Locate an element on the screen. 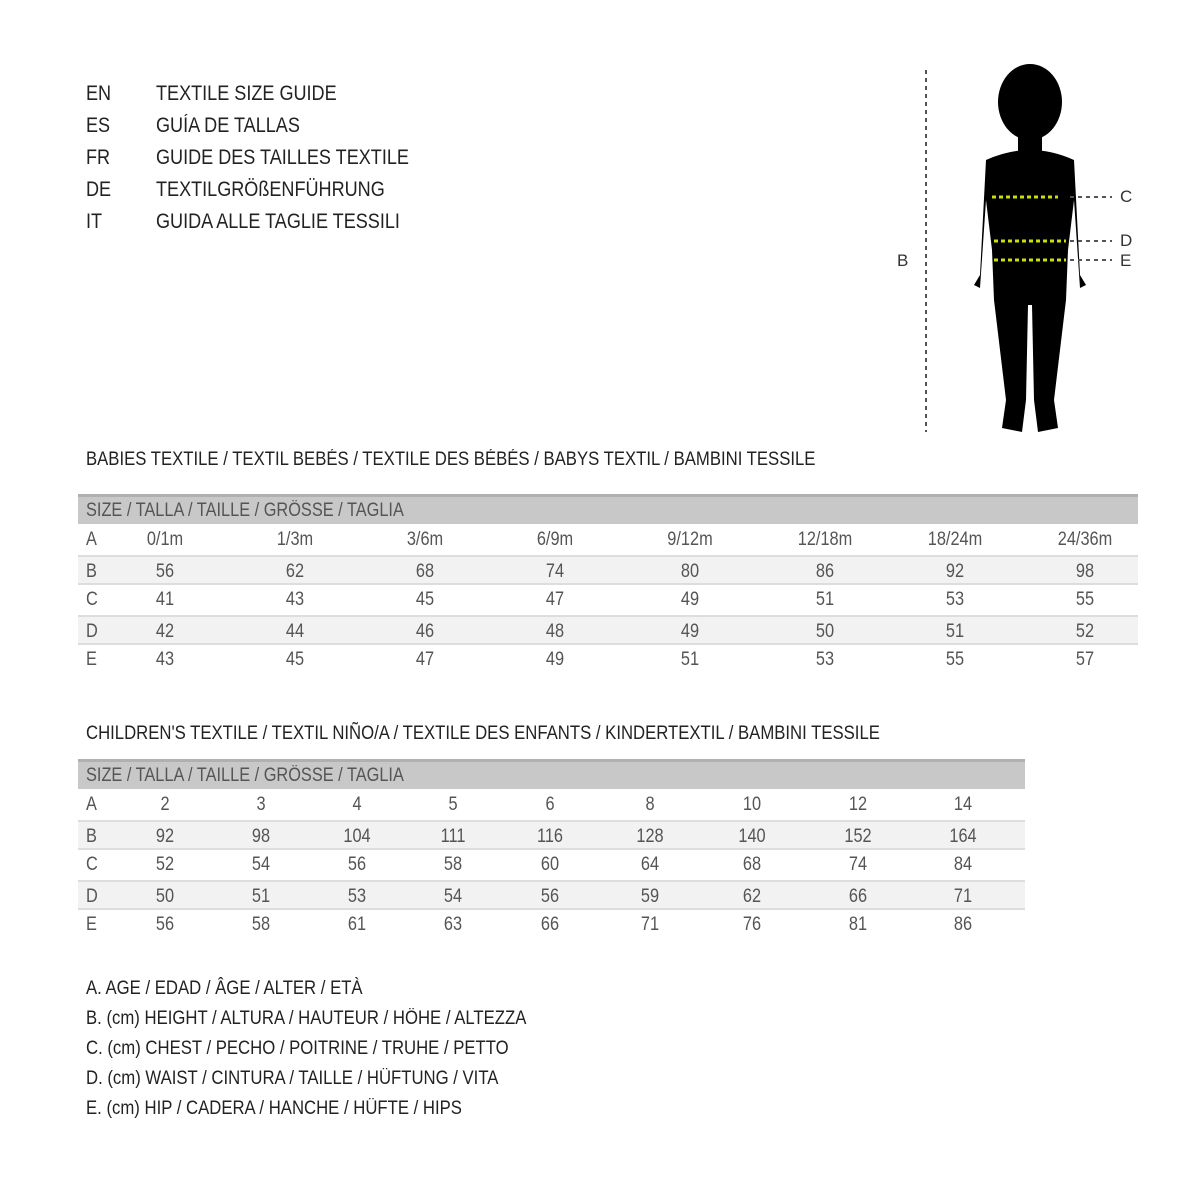  table-cell: 8 is located at coordinates (650, 804).